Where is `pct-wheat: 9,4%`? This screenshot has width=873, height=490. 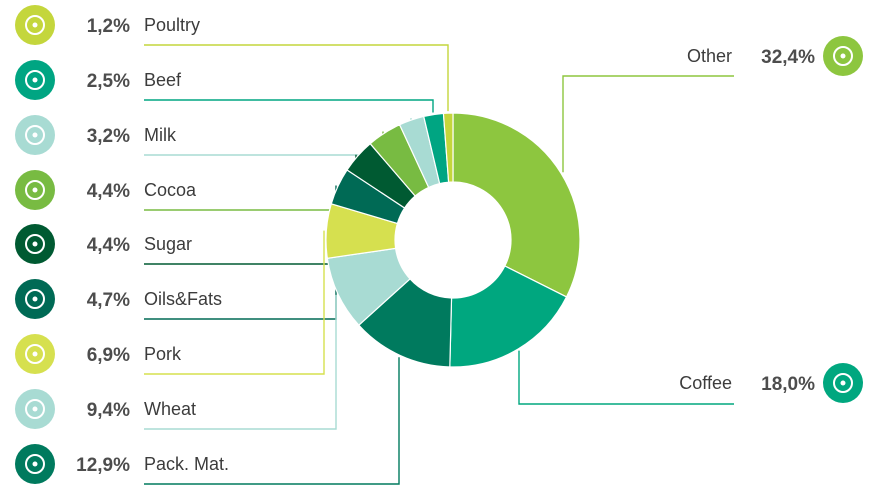
pct-wheat: 9,4% is located at coordinates (108, 410).